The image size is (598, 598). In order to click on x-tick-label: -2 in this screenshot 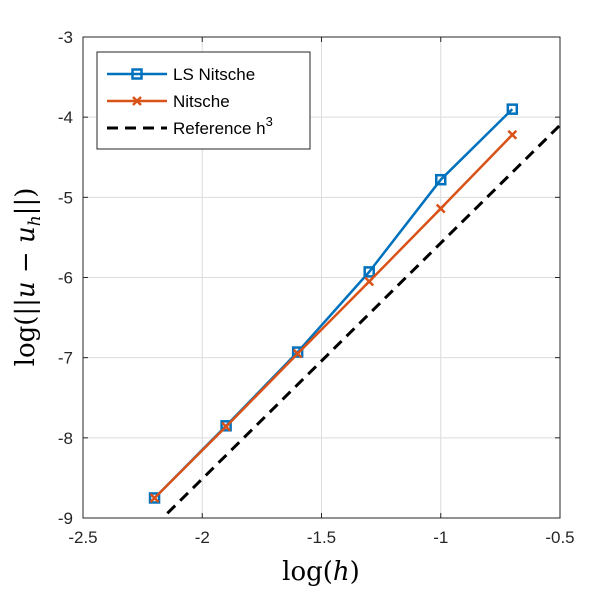, I will do `click(202, 537)`.